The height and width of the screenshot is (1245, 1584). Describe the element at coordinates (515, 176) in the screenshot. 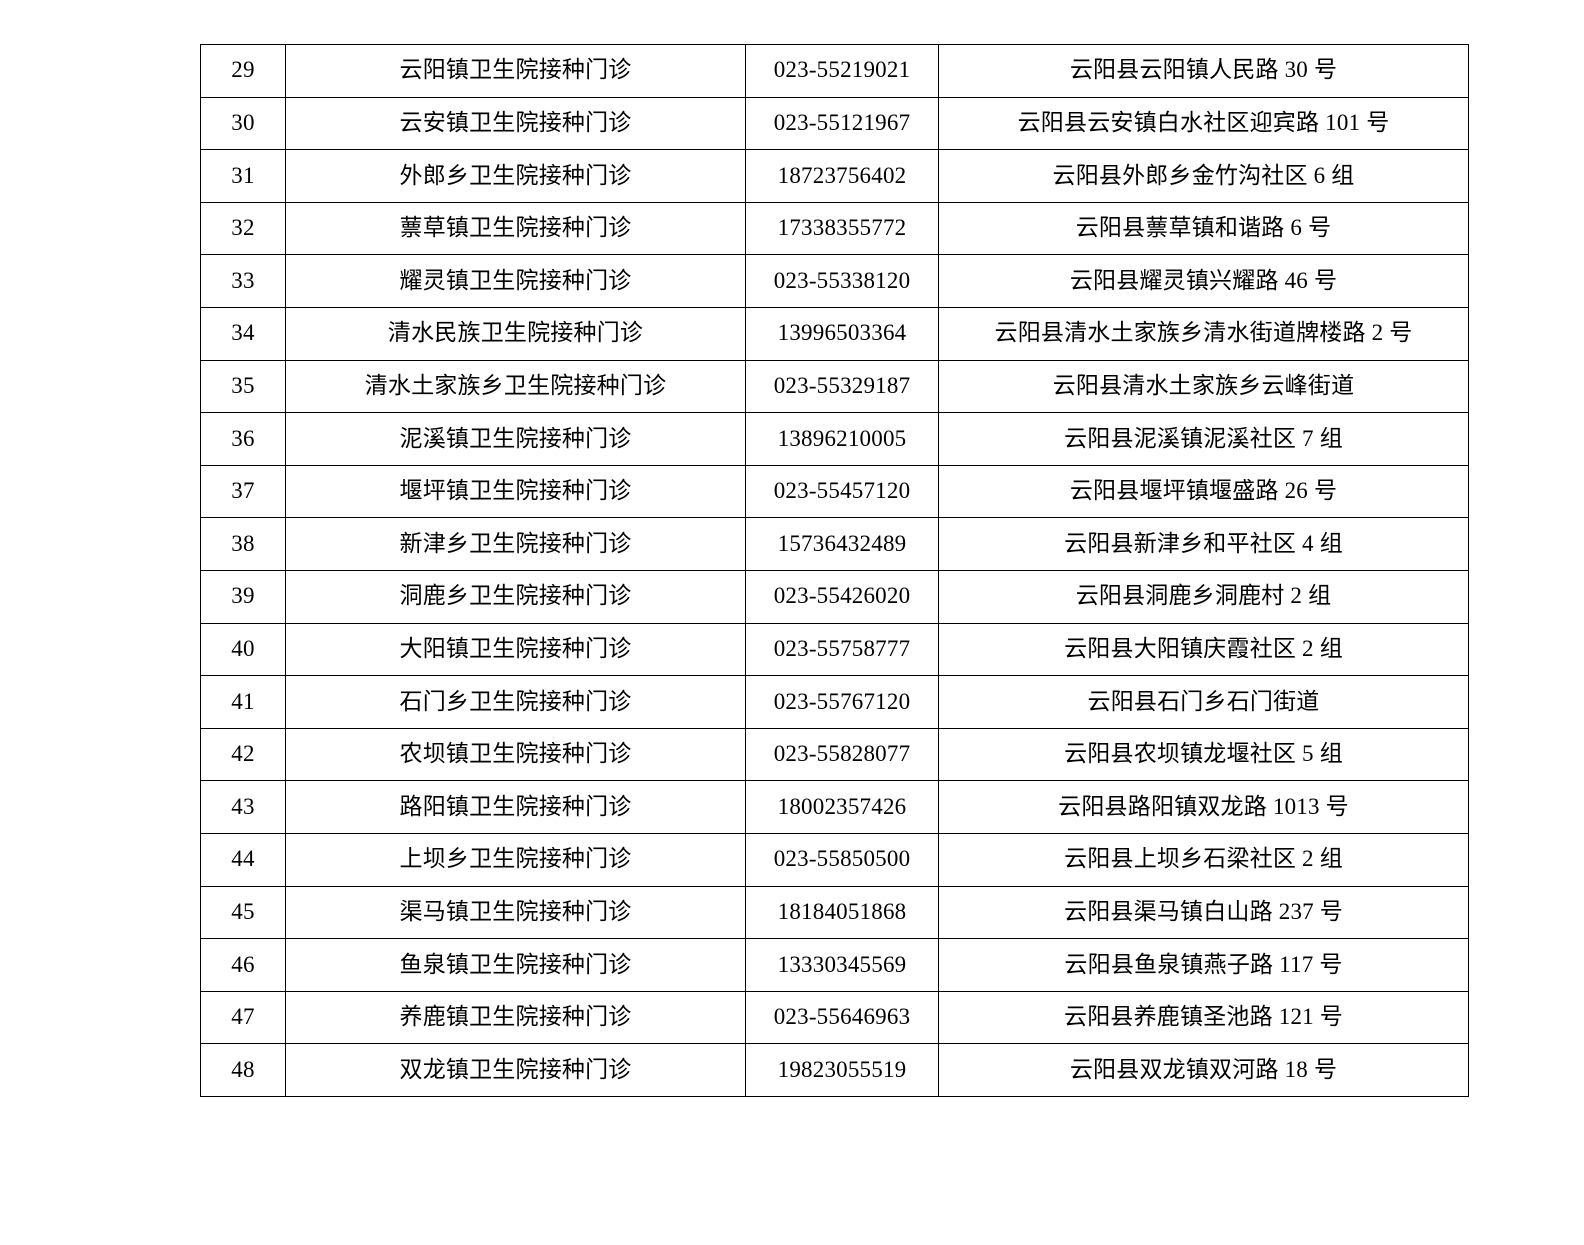

I see `clinic-name-cell: 外郎乡卫生院接种门诊` at that location.